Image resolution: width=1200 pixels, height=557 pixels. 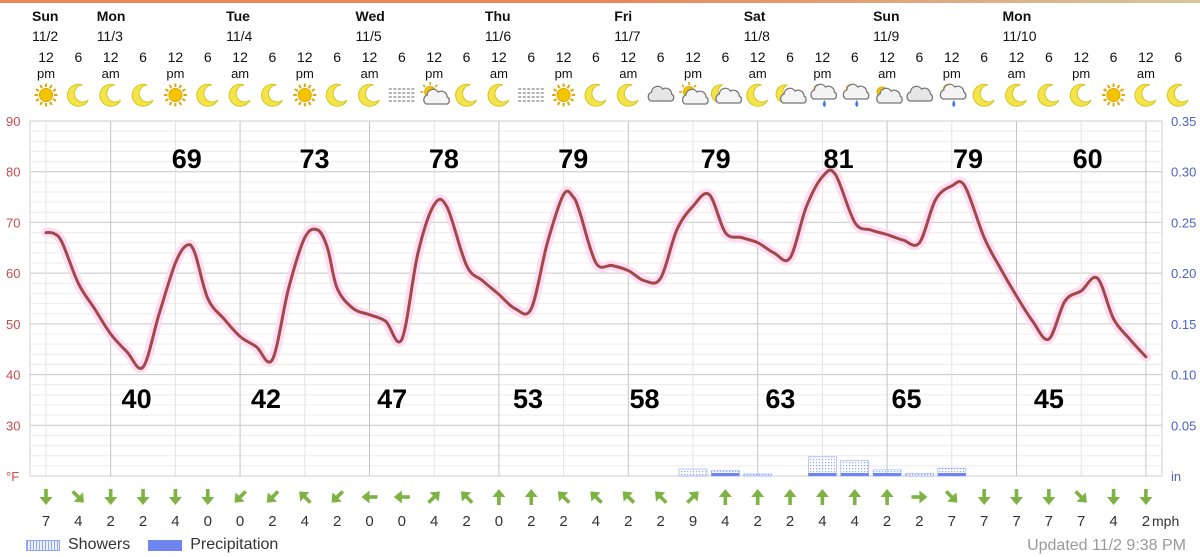 I want to click on left-axis-tick: 80, so click(x=13, y=172).